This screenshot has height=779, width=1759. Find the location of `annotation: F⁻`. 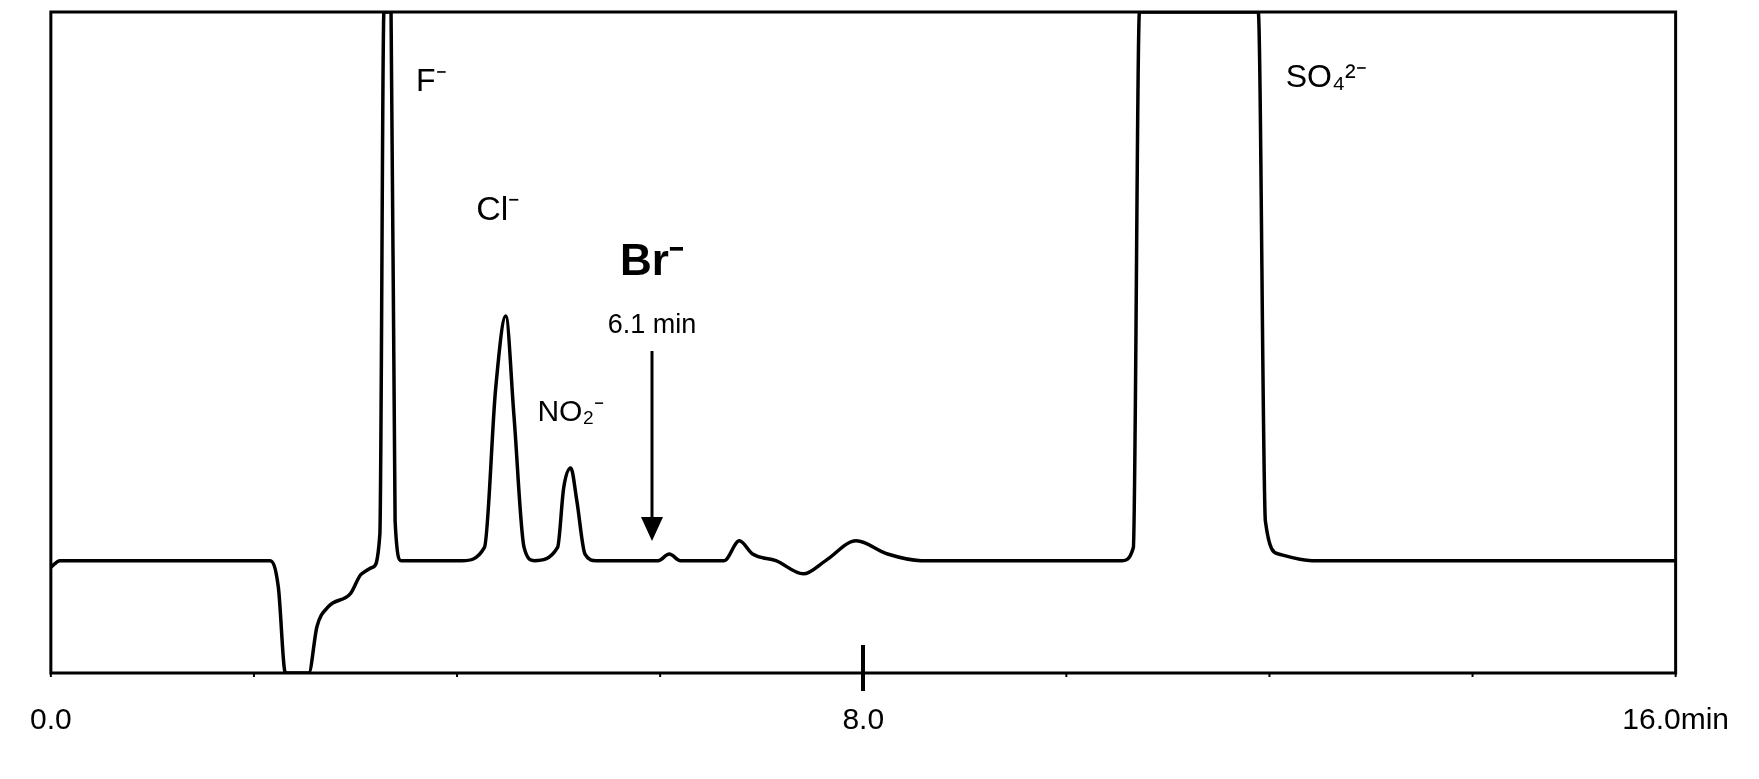

annotation: F⁻ is located at coordinates (431, 79).